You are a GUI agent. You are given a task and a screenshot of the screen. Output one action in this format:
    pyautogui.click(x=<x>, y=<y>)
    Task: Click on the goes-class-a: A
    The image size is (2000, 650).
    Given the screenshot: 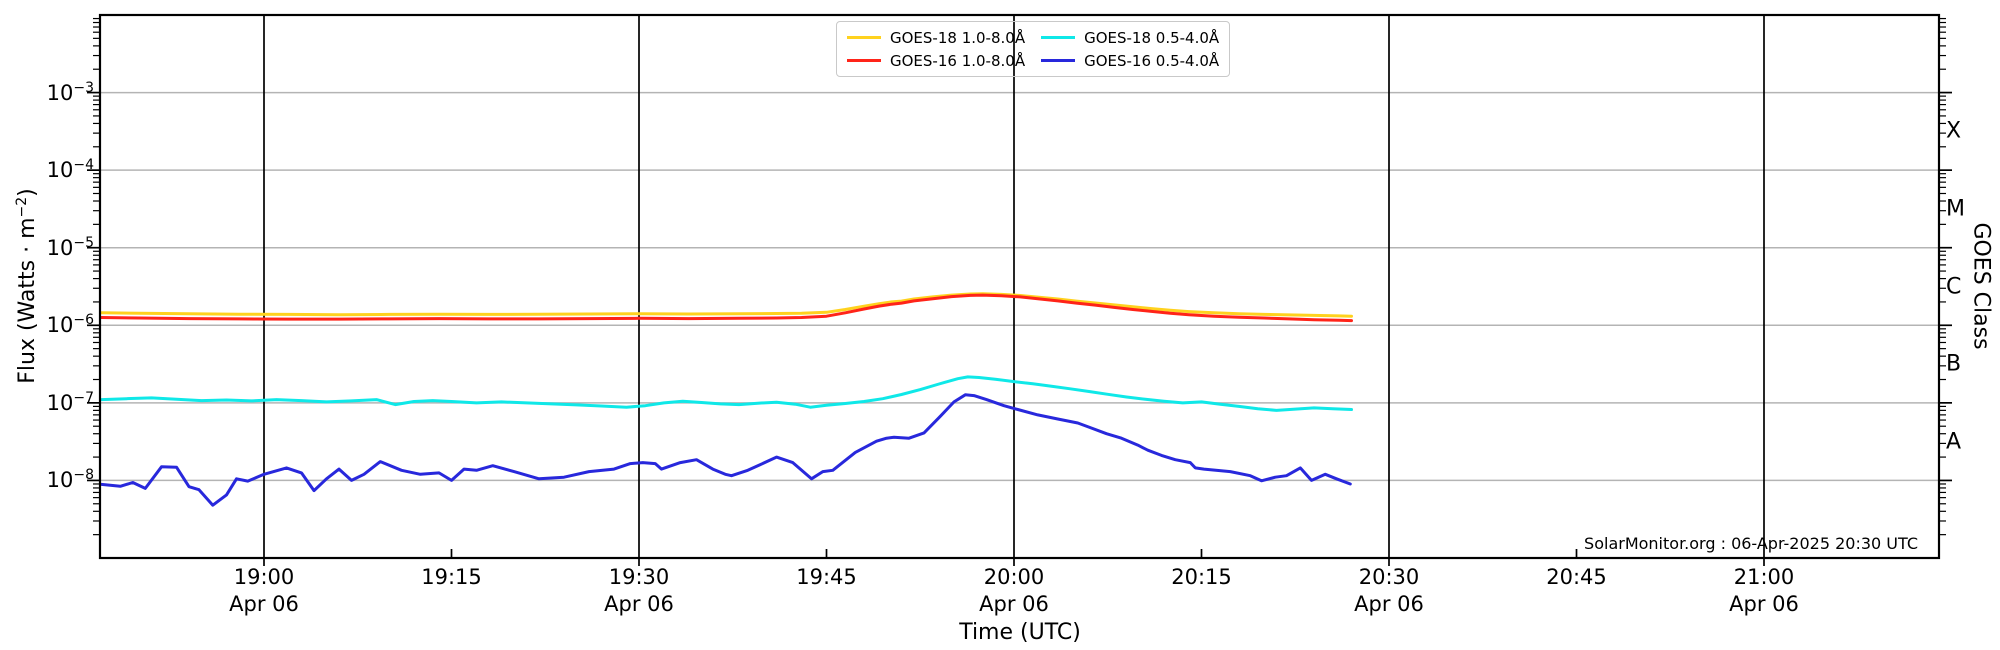 What is the action you would take?
    pyautogui.click(x=1954, y=442)
    